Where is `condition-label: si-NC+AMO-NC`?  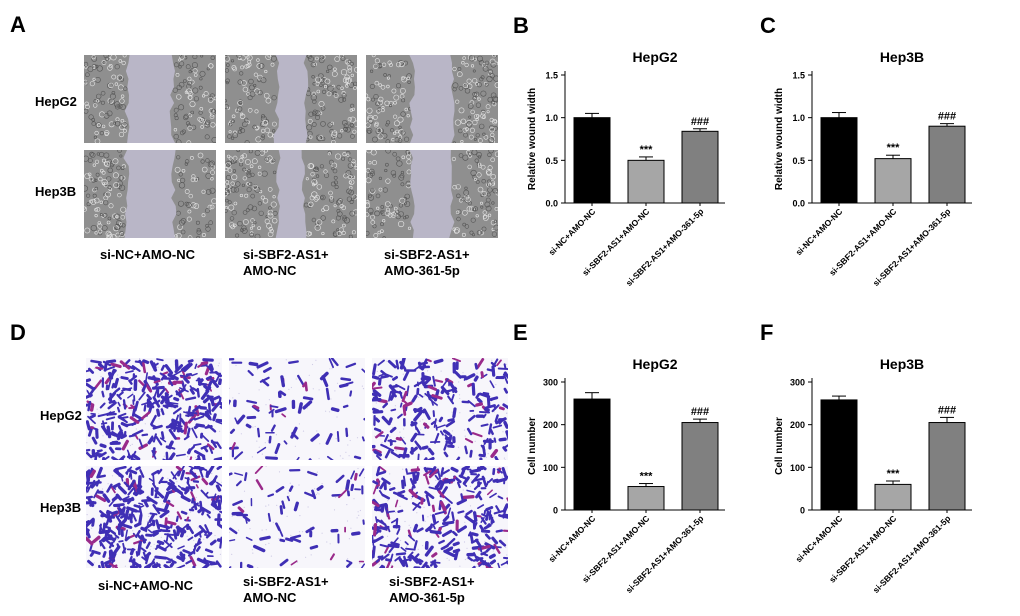
condition-label: si-NC+AMO-NC is located at coordinates (147, 254).